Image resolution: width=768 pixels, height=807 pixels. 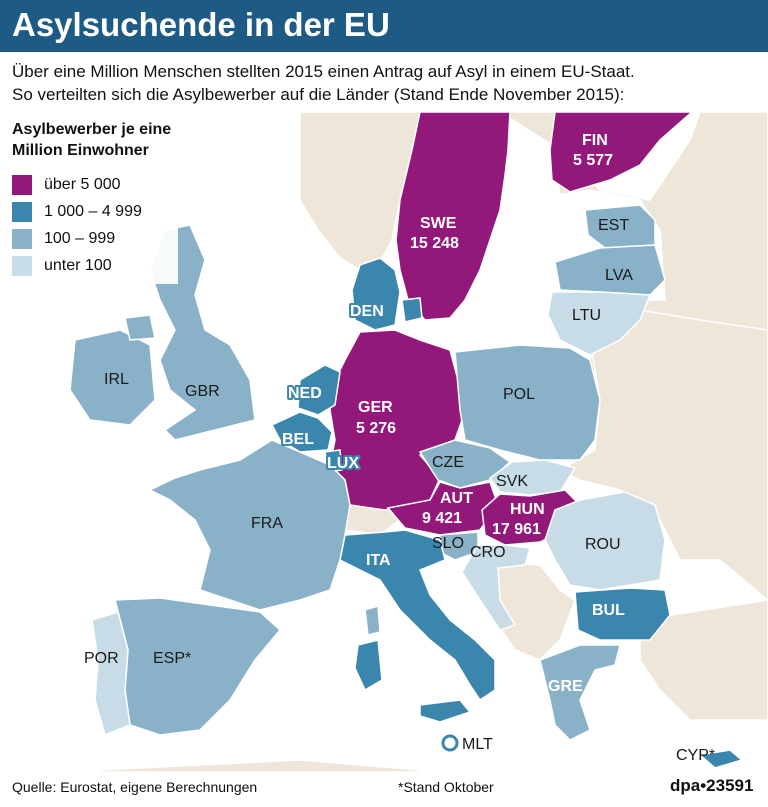 What do you see at coordinates (695, 755) in the screenshot?
I see `label-cyp: CYP*` at bounding box center [695, 755].